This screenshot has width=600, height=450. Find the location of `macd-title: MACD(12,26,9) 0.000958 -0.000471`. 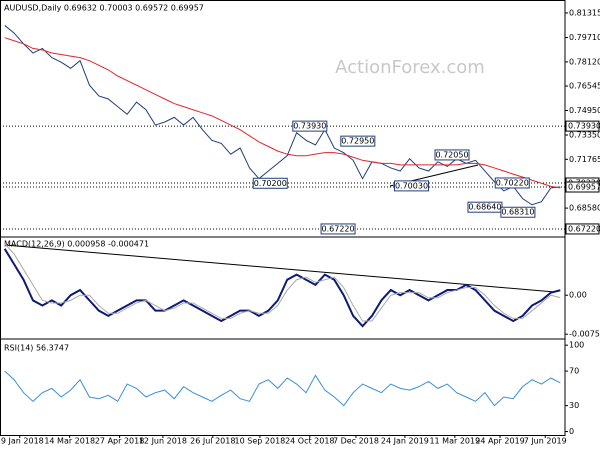

macd-title: MACD(12,26,9) 0.000958 -0.000471 is located at coordinates (76, 244).